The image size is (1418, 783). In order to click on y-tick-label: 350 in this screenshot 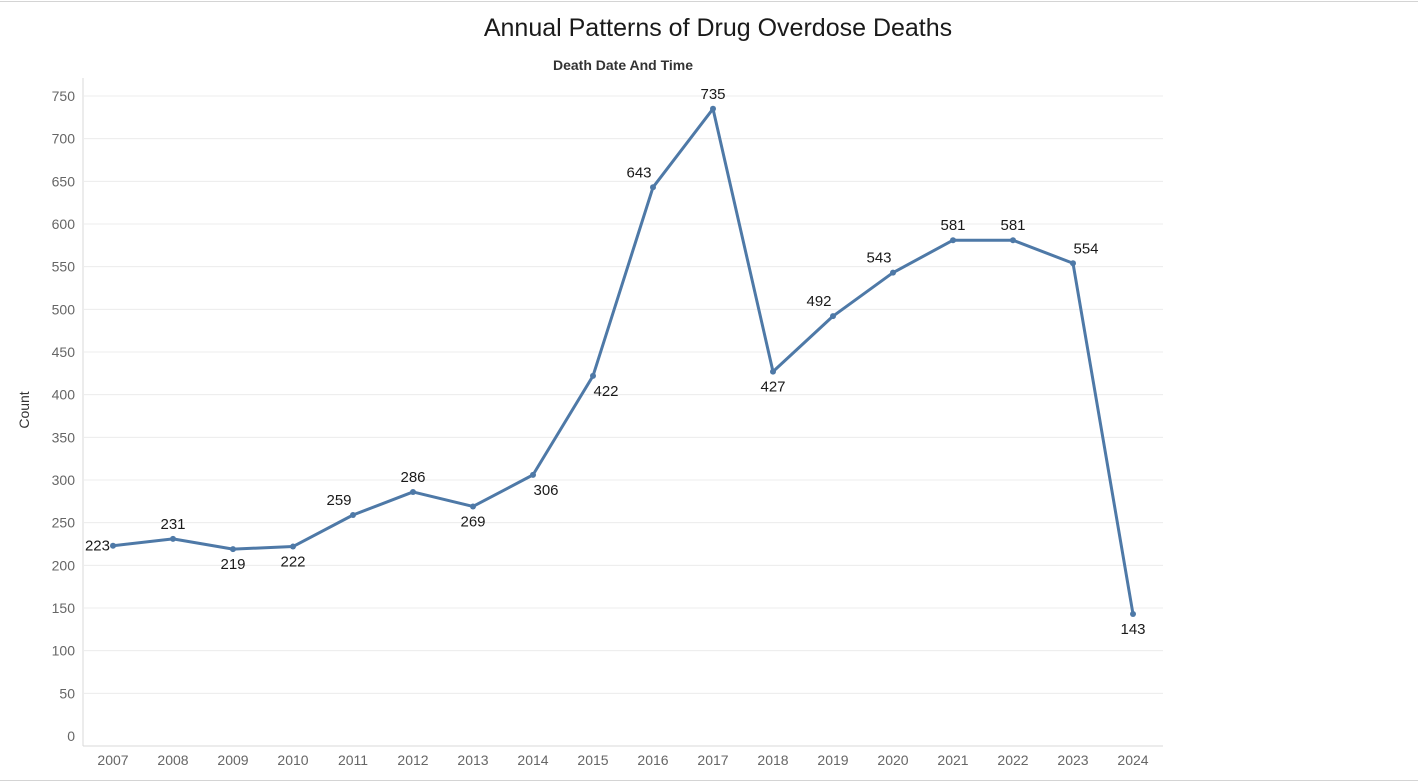, I will do `click(64, 437)`.